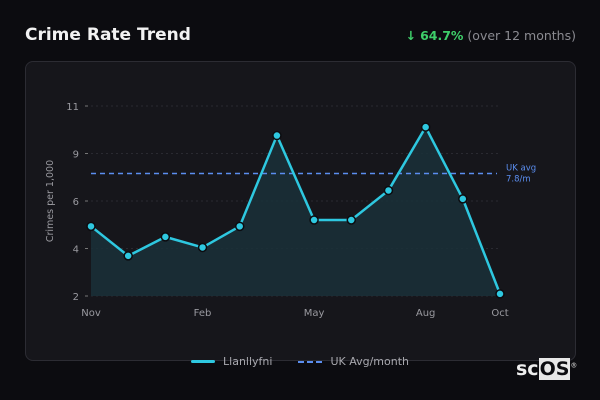 The width and height of the screenshot is (600, 400). Describe the element at coordinates (72, 107) in the screenshot. I see `y-tick-label: 11` at that location.